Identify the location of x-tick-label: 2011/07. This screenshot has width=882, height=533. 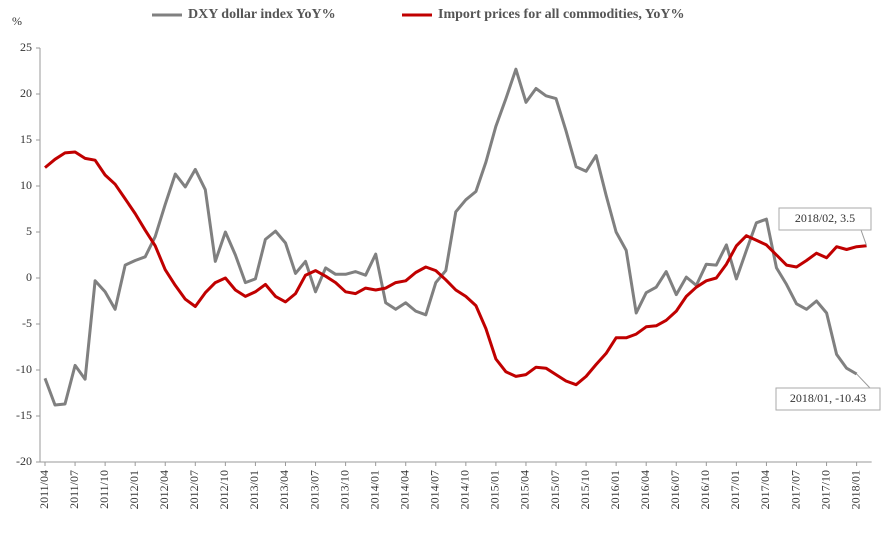
(74, 489).